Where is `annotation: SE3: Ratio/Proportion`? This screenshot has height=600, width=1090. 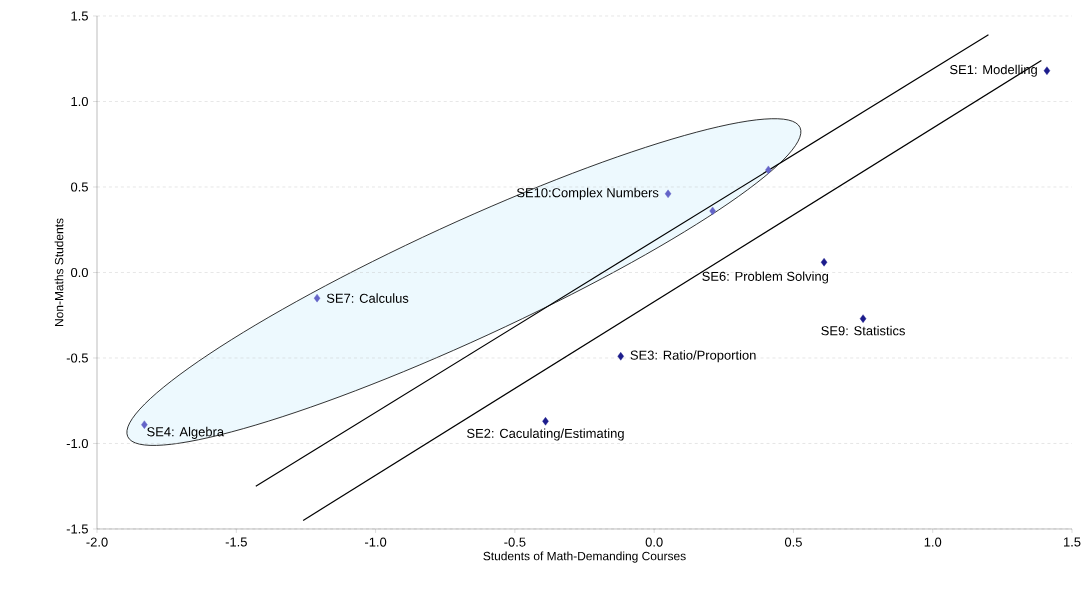 annotation: SE3: Ratio/Proportion is located at coordinates (693, 356).